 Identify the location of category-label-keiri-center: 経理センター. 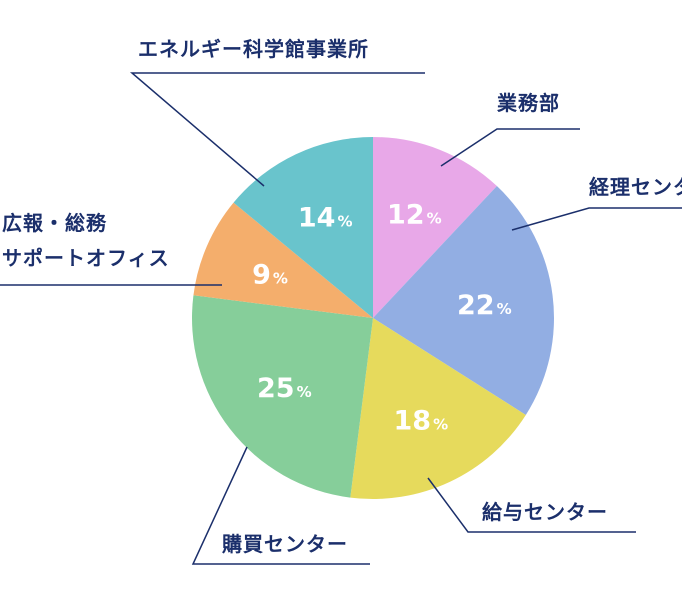
(635, 187).